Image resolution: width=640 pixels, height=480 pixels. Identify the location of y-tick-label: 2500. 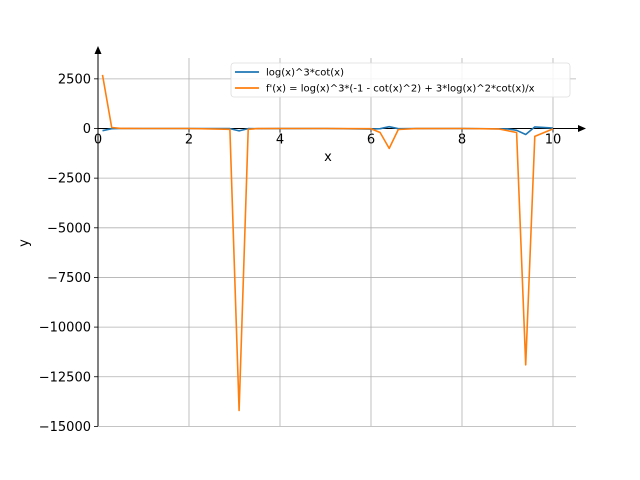
(74, 79).